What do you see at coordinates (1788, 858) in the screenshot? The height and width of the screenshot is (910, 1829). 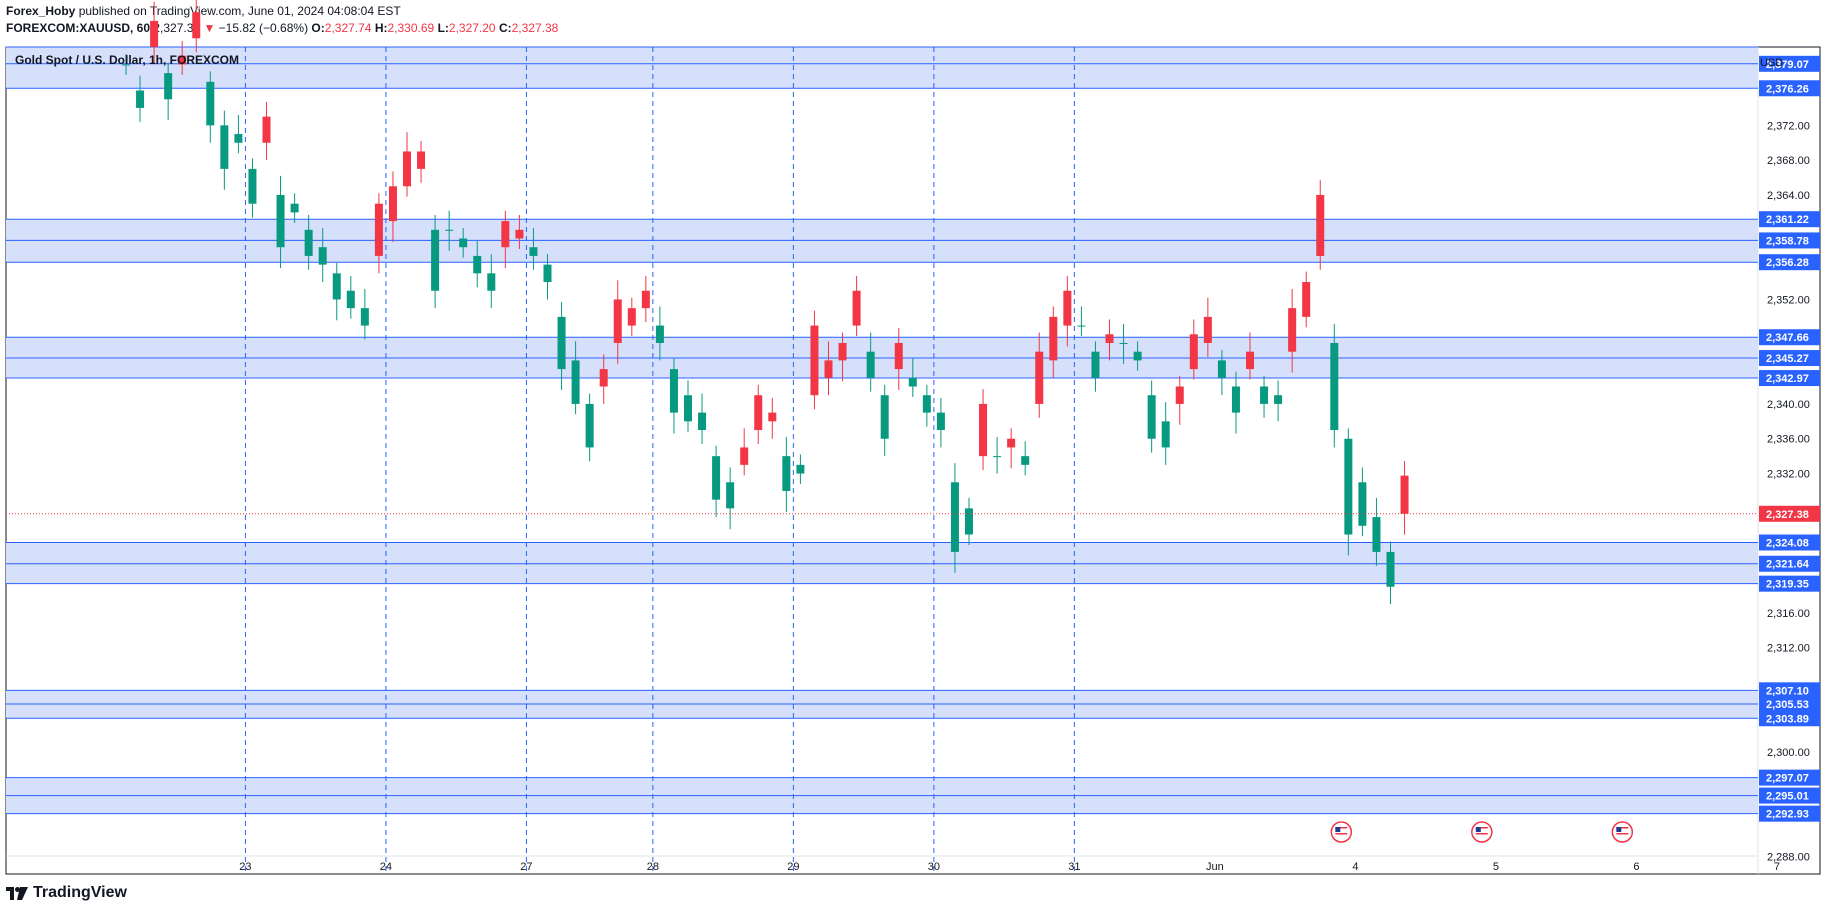 I see `y-tick-label: 2,288.00` at bounding box center [1788, 858].